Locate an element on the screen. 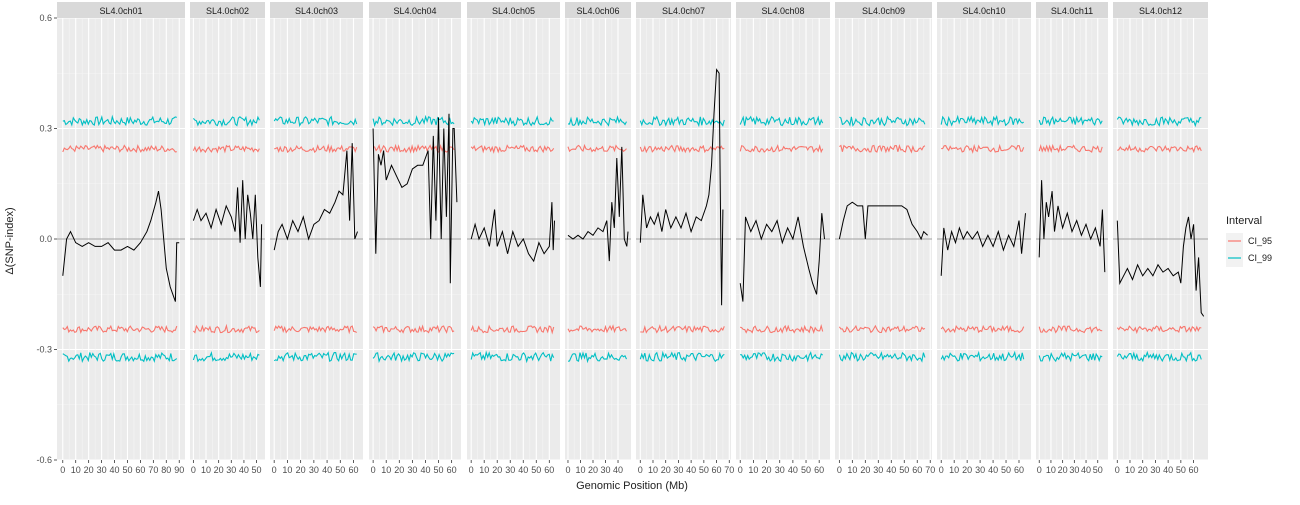 This screenshot has width=1300, height=505. facet-strip-label: SL4.0ch05 is located at coordinates (513, 11).